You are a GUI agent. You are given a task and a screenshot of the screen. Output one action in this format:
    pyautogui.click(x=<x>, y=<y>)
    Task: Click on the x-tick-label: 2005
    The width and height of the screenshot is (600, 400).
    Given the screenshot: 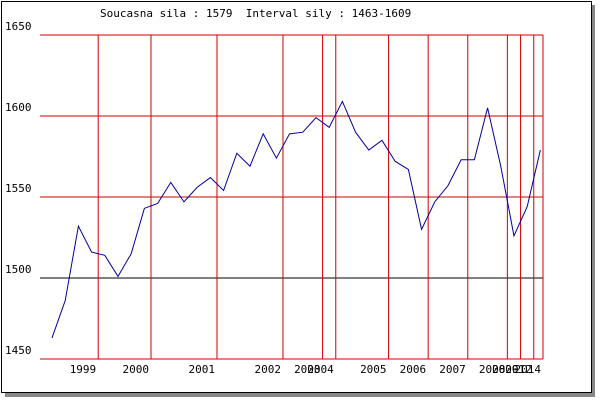 What is the action you would take?
    pyautogui.click(x=373, y=369)
    